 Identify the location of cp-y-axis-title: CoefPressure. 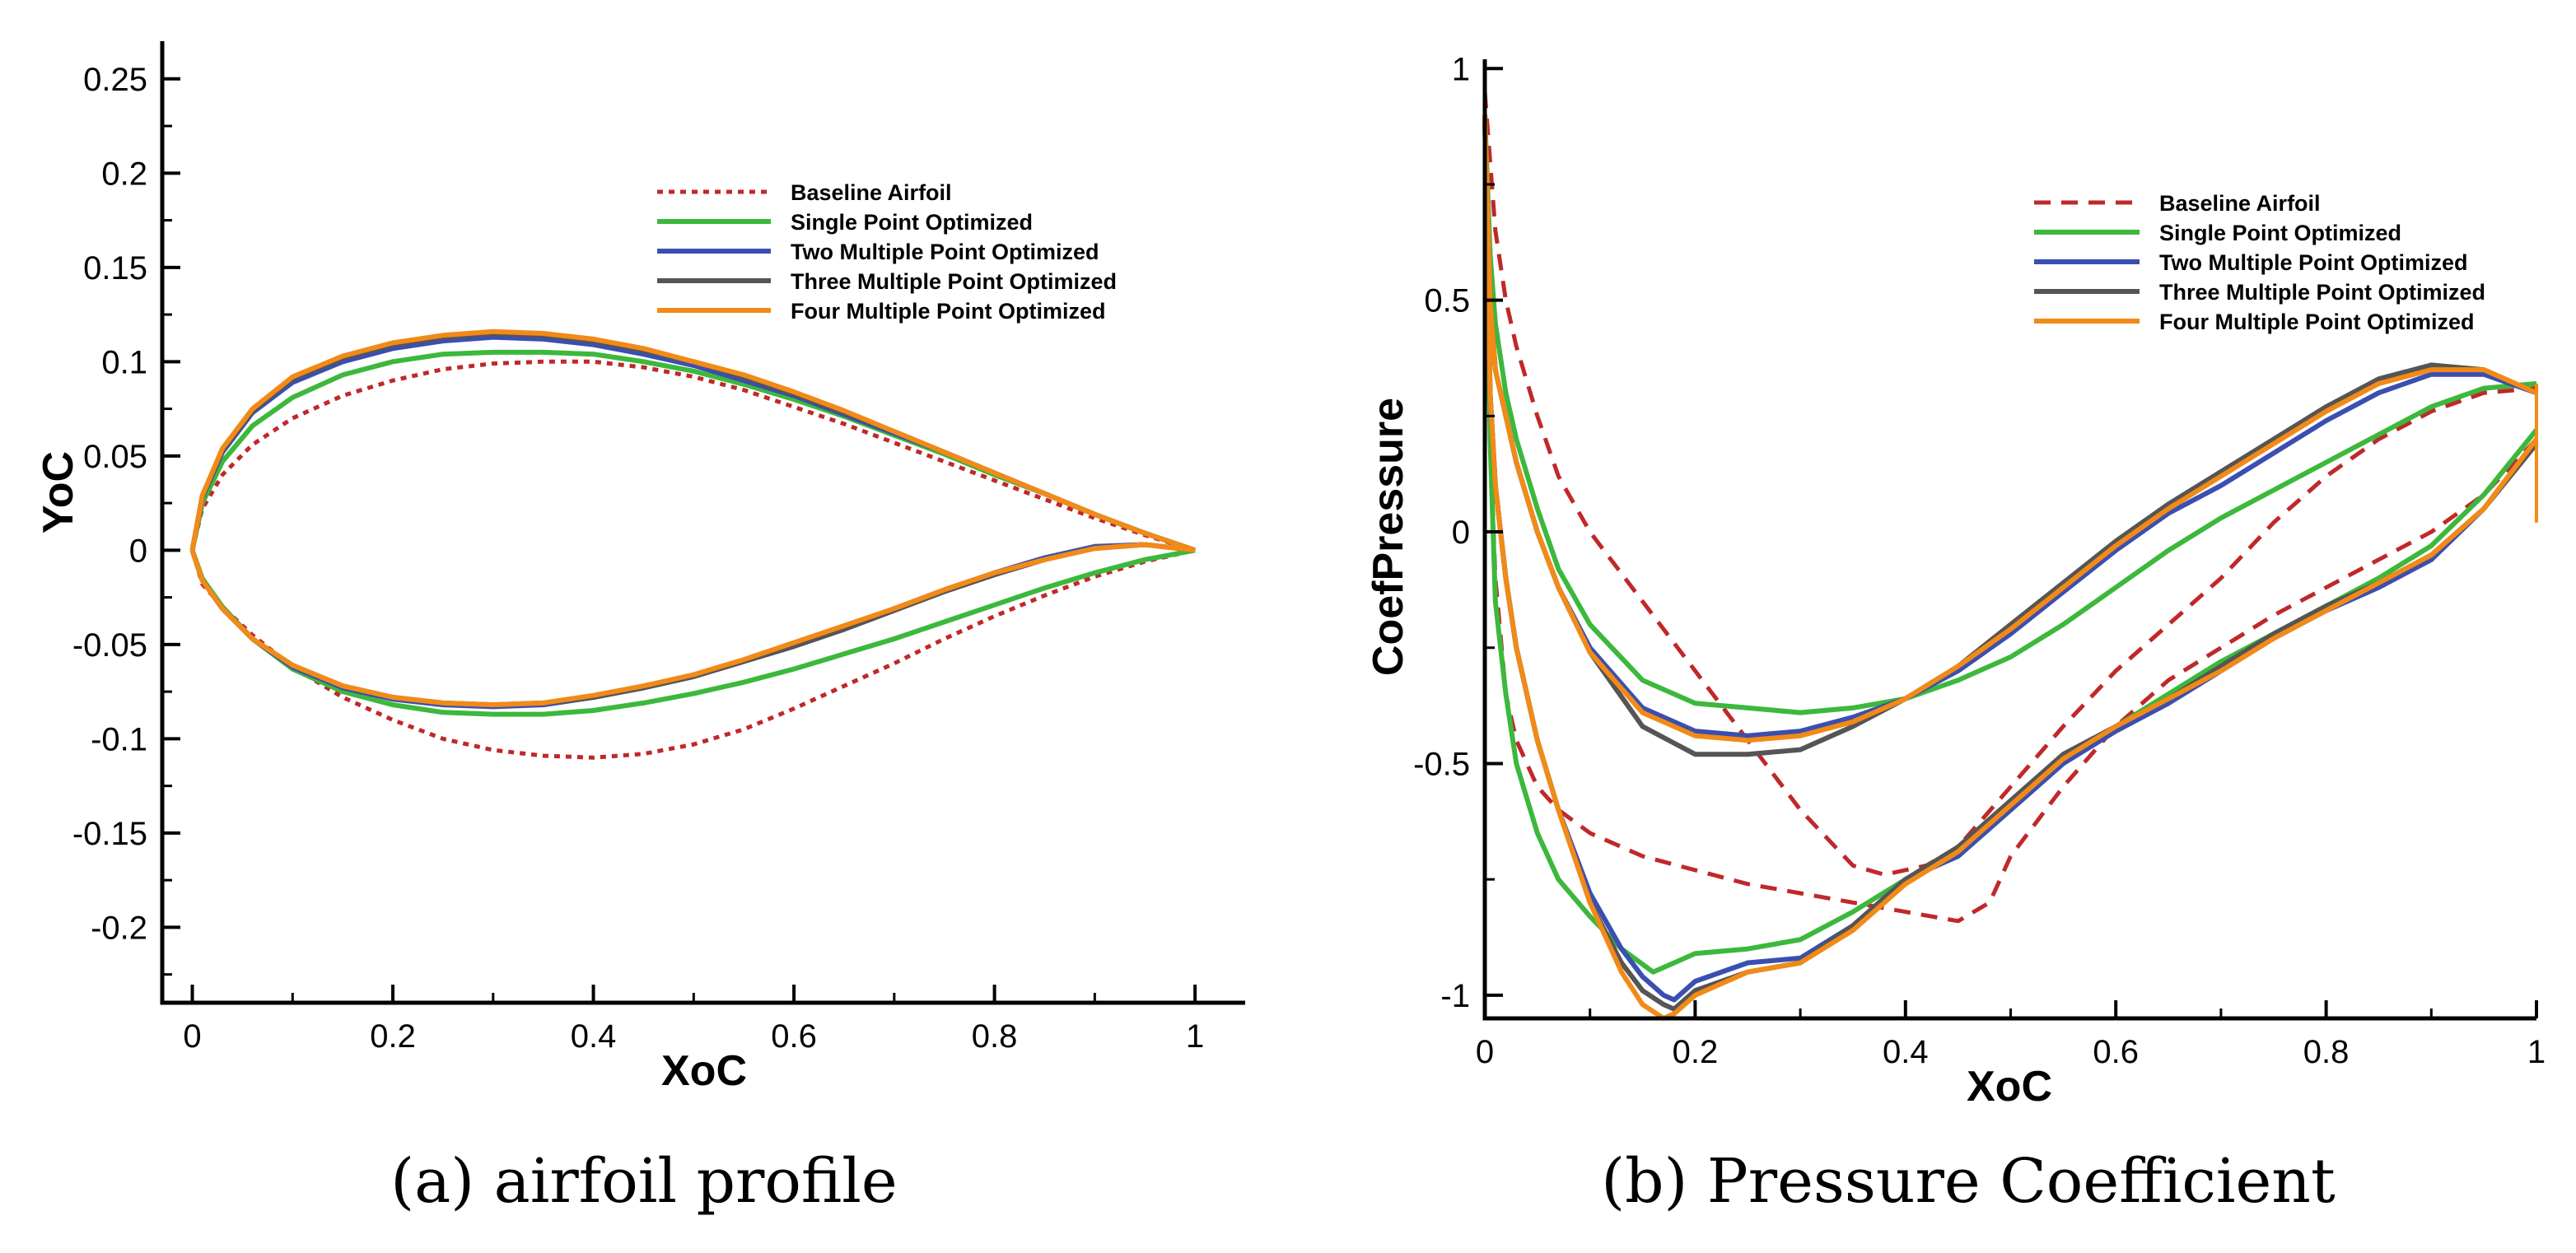
(1388, 537).